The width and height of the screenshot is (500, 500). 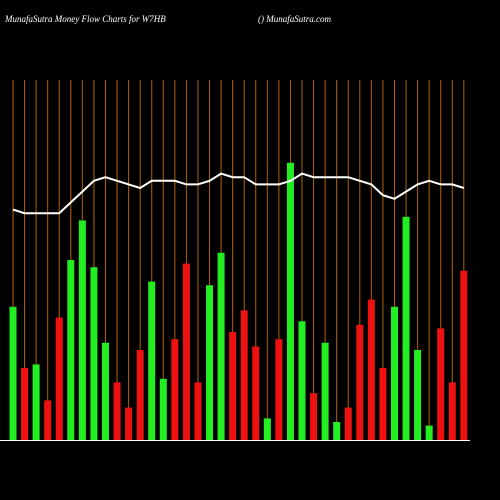 I want to click on chart-subtitle: () MunafaSutra.com, so click(x=294, y=19).